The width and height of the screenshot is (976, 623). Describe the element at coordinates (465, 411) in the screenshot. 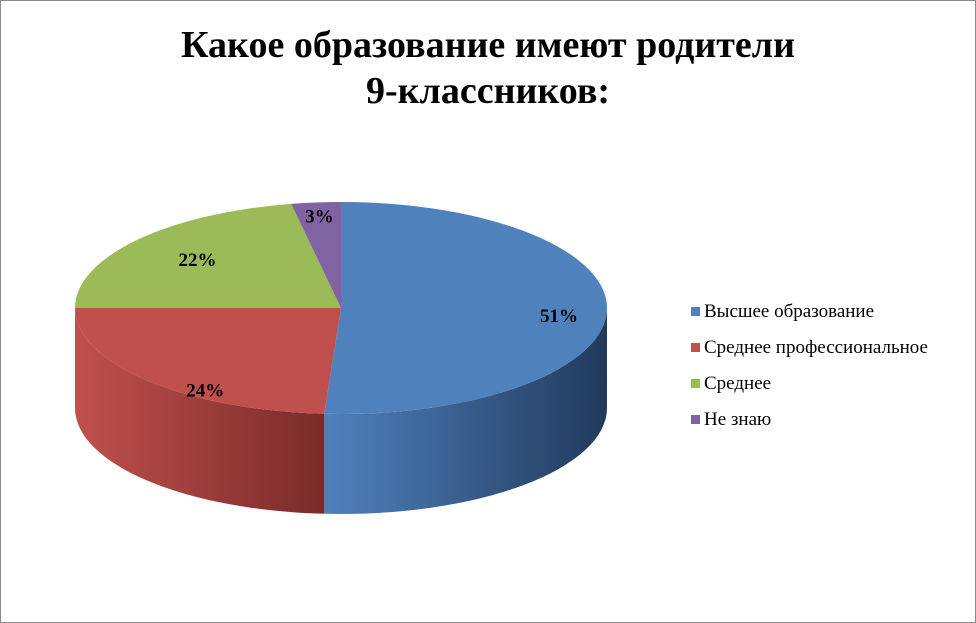

I see `pie-side-higher-education` at that location.